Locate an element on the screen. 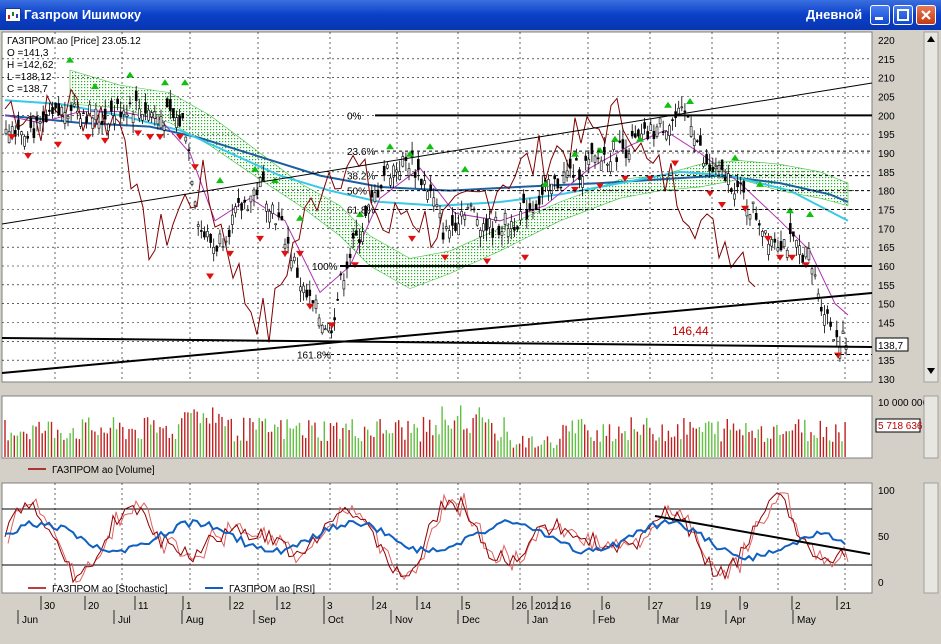  maximize-button is located at coordinates (903, 15).